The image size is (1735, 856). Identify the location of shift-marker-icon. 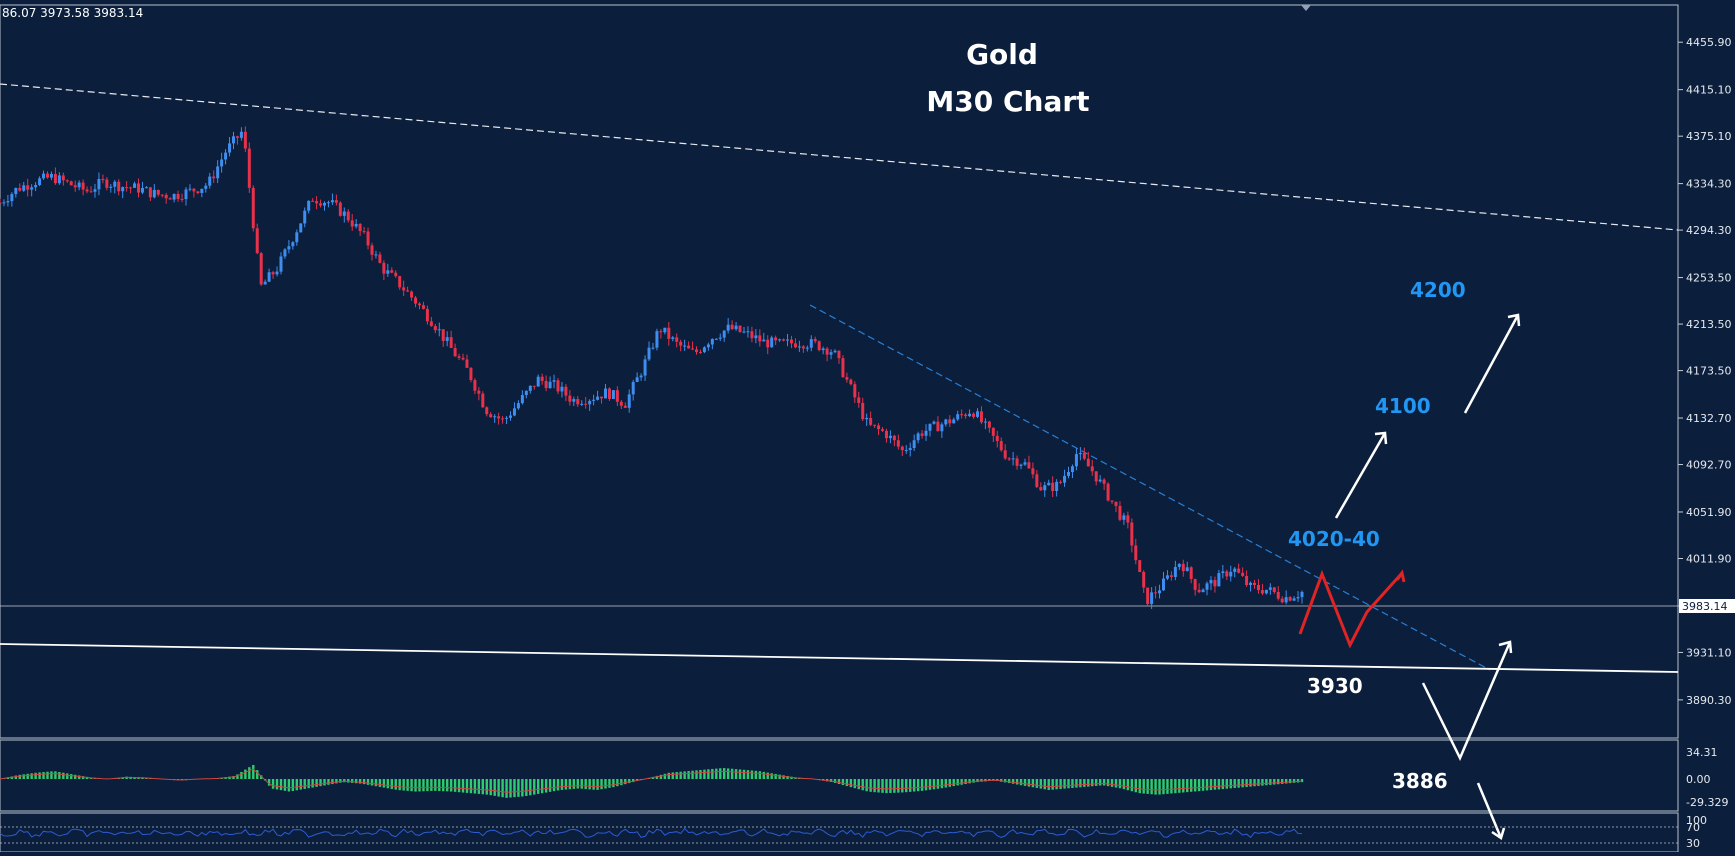
(1306, 8).